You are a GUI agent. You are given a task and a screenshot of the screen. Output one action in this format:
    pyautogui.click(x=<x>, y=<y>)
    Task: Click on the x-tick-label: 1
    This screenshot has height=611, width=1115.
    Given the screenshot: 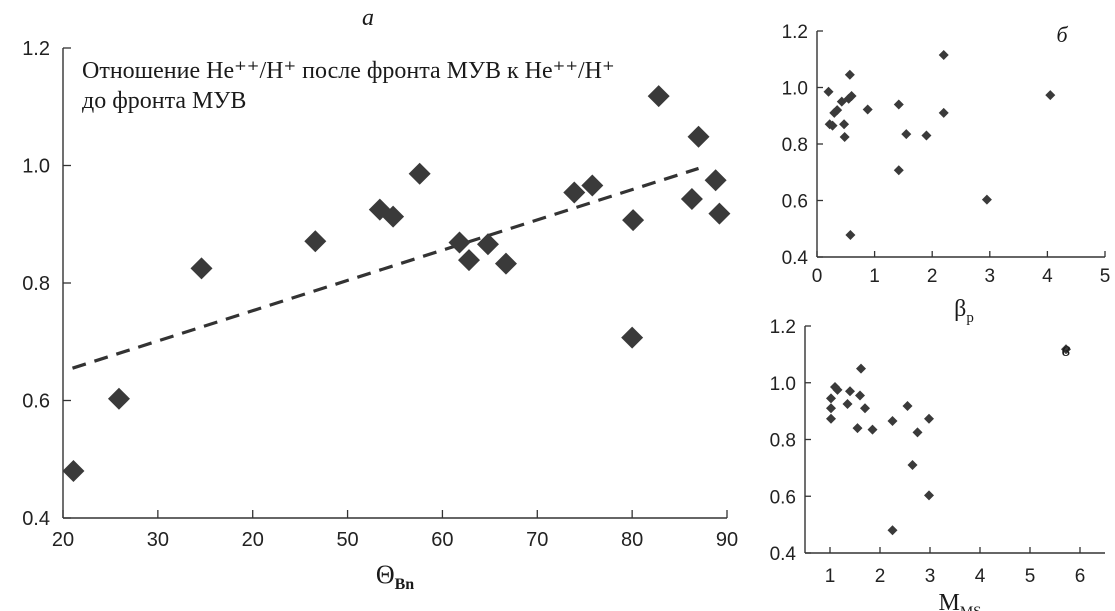 What is the action you would take?
    pyautogui.click(x=830, y=576)
    